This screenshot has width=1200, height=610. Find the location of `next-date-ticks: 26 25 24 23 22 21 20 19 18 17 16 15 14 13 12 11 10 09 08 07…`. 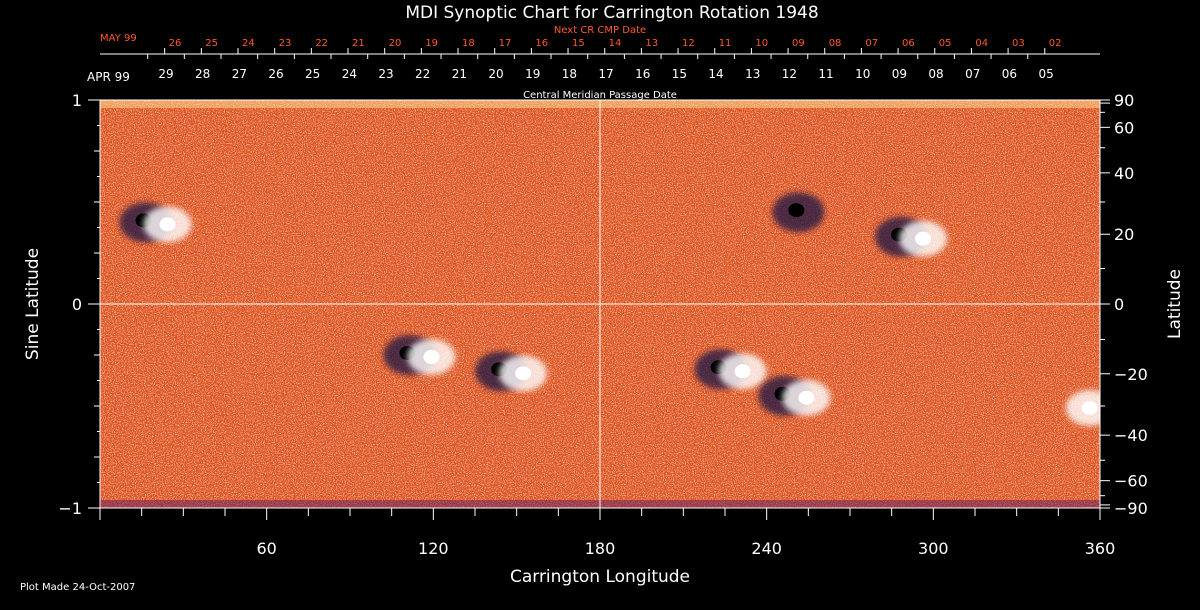

next-date-ticks: 26 25 24 23 22 21 20 19 18 17 16 15 14 13 12 11 10 09 08 07… is located at coordinates (613, 46).